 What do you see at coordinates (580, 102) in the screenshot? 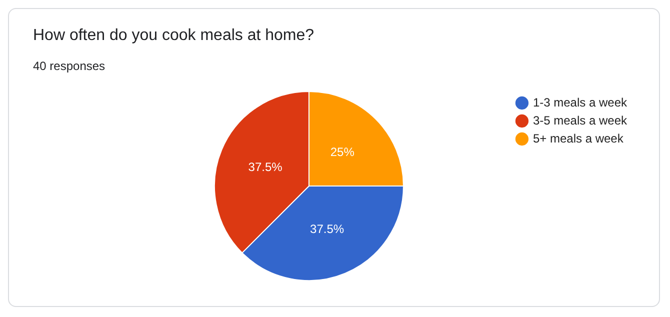
I see `legend-label: 1-3 meals a week` at bounding box center [580, 102].